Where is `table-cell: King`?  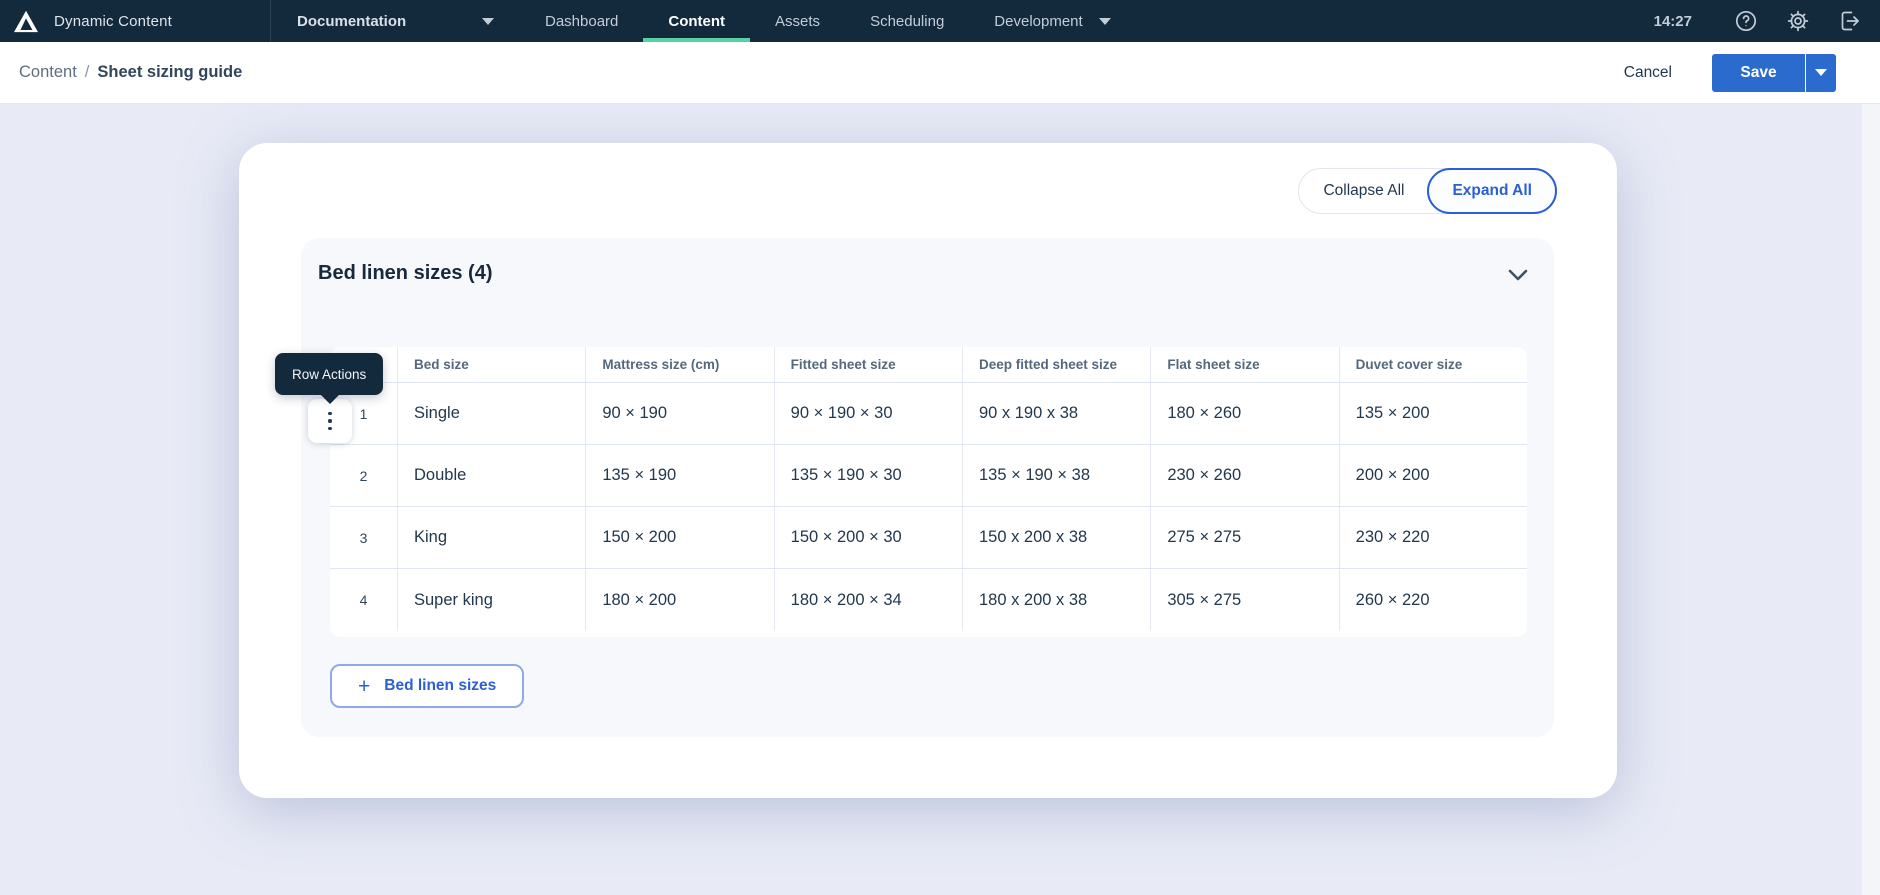
table-cell: King is located at coordinates (491, 537).